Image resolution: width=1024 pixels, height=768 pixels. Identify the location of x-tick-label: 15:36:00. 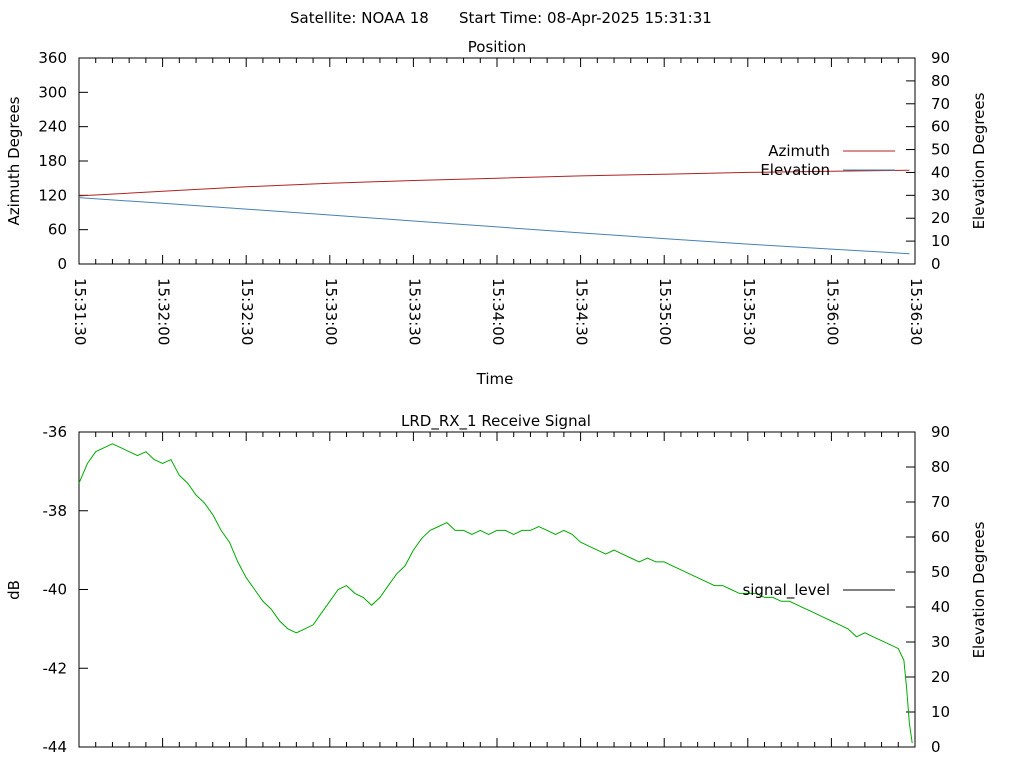
(832, 311).